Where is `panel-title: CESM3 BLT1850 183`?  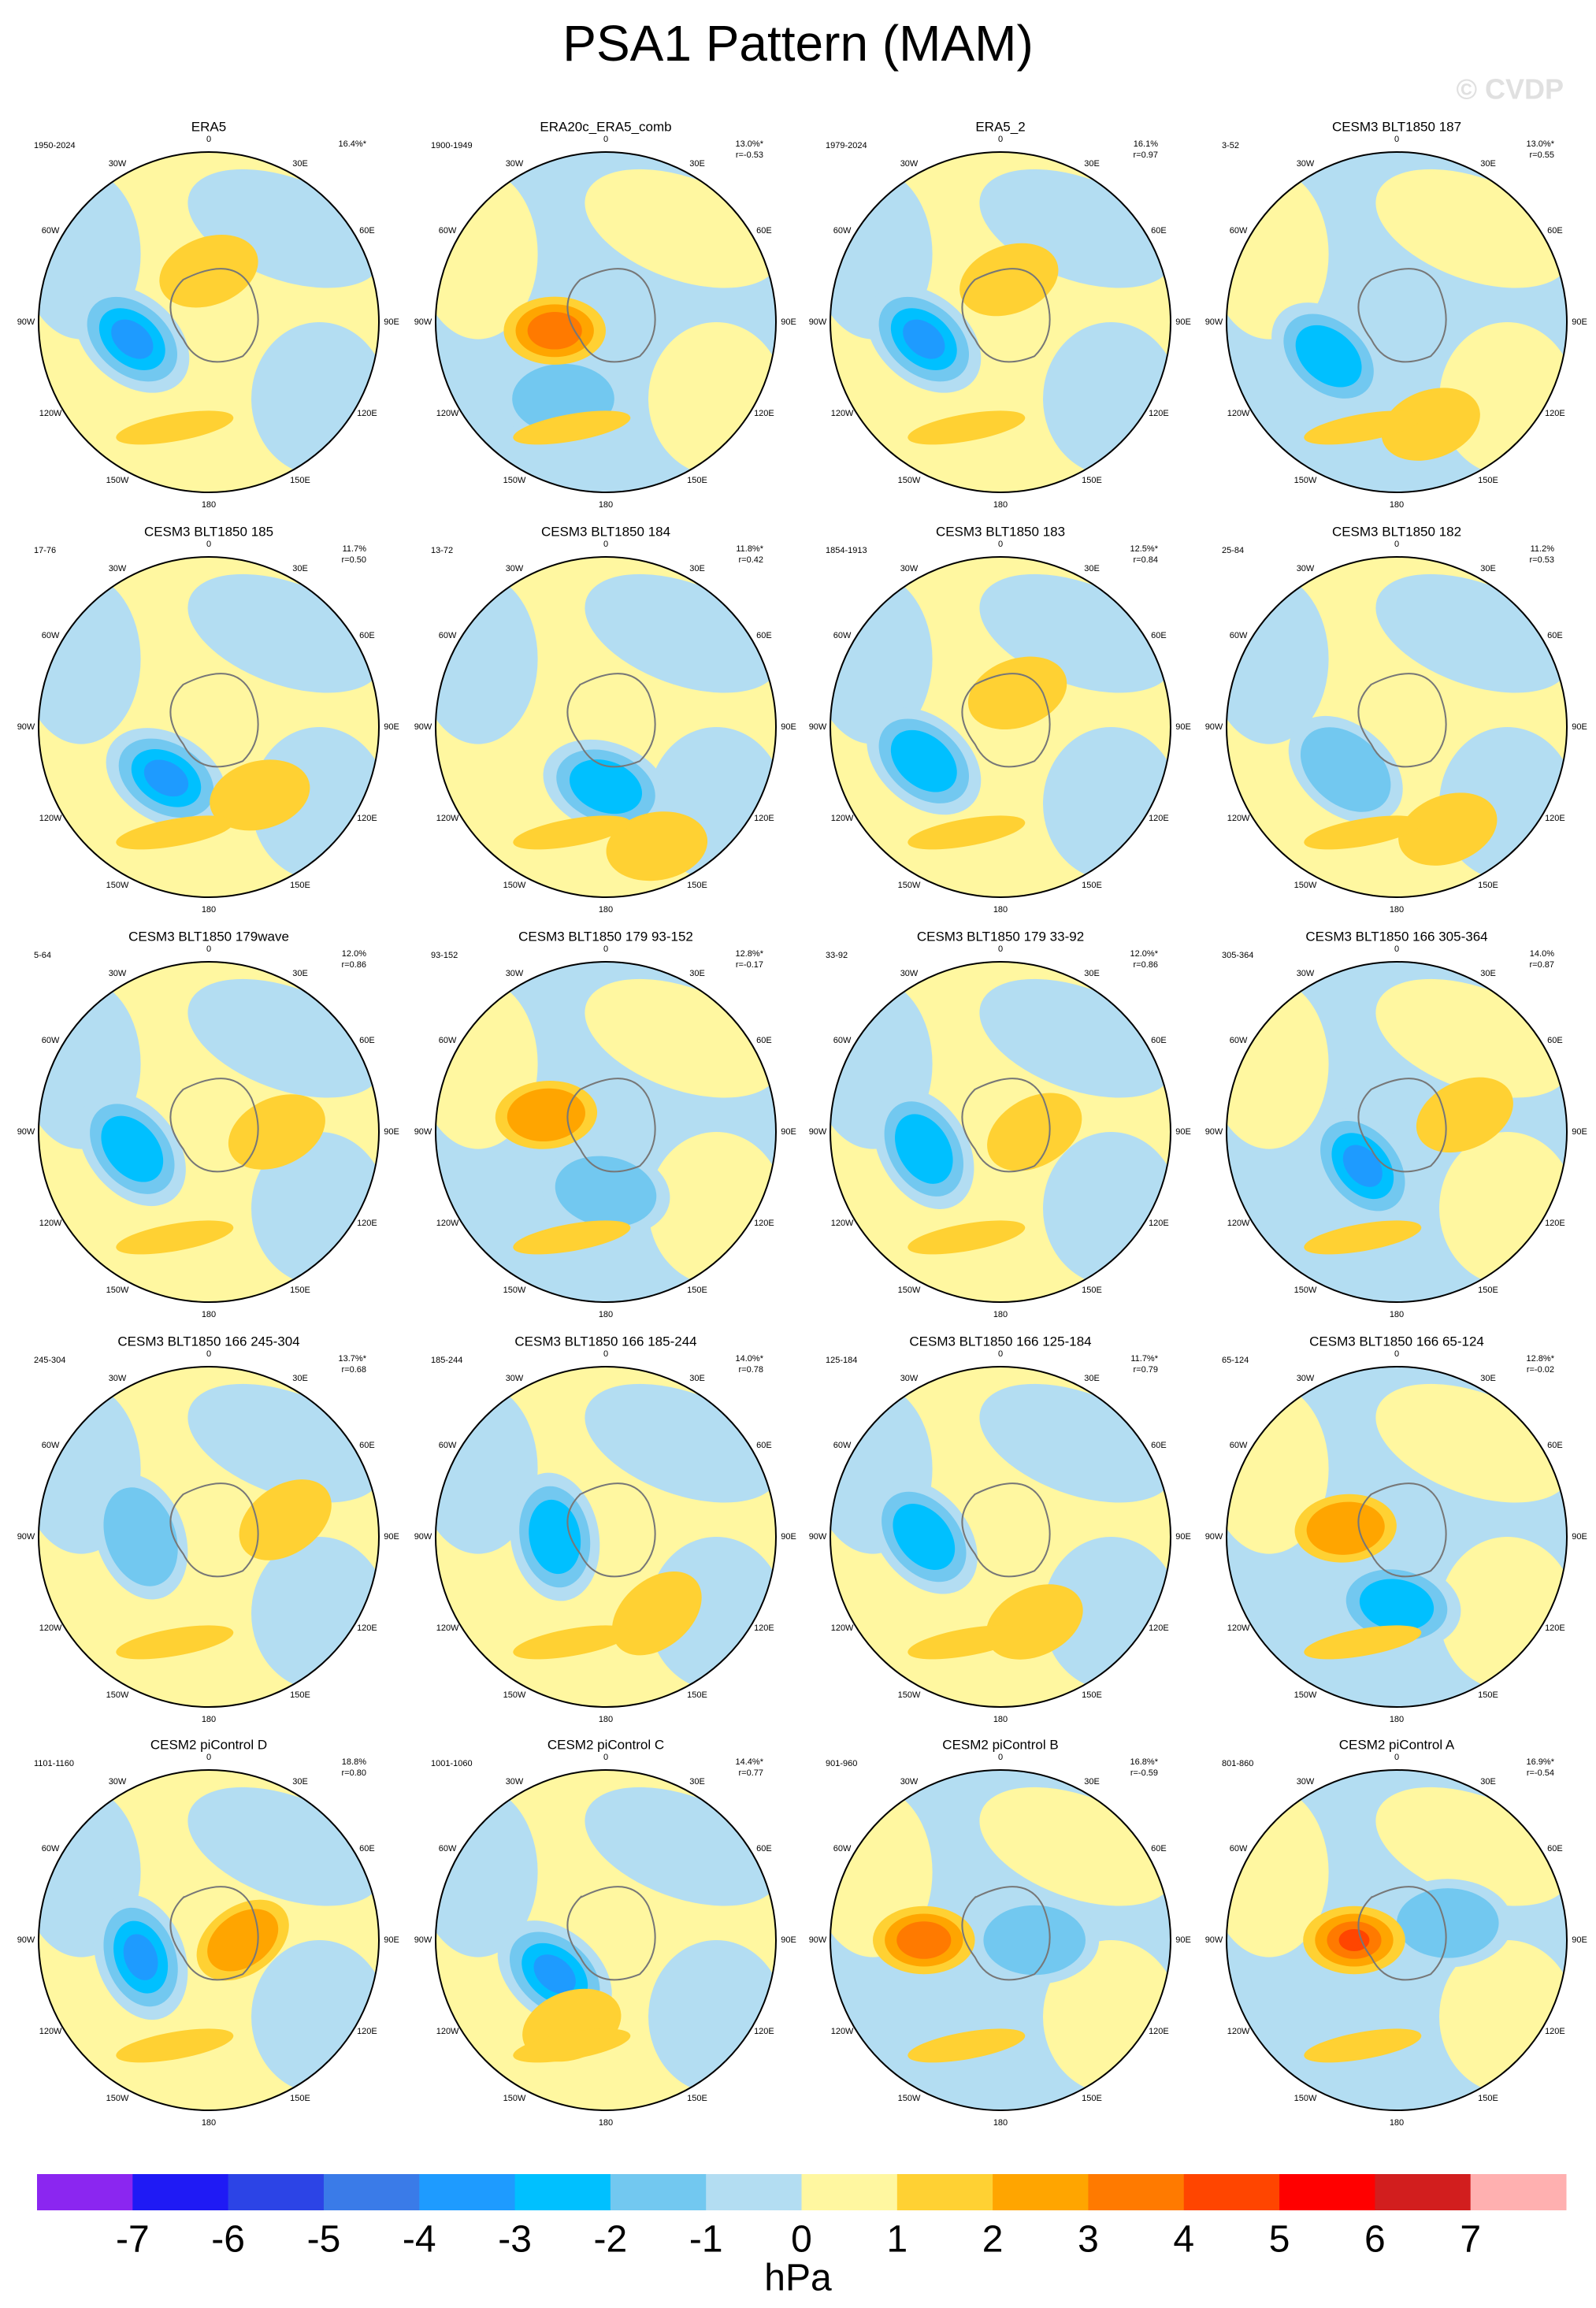 panel-title: CESM3 BLT1850 183 is located at coordinates (1000, 531).